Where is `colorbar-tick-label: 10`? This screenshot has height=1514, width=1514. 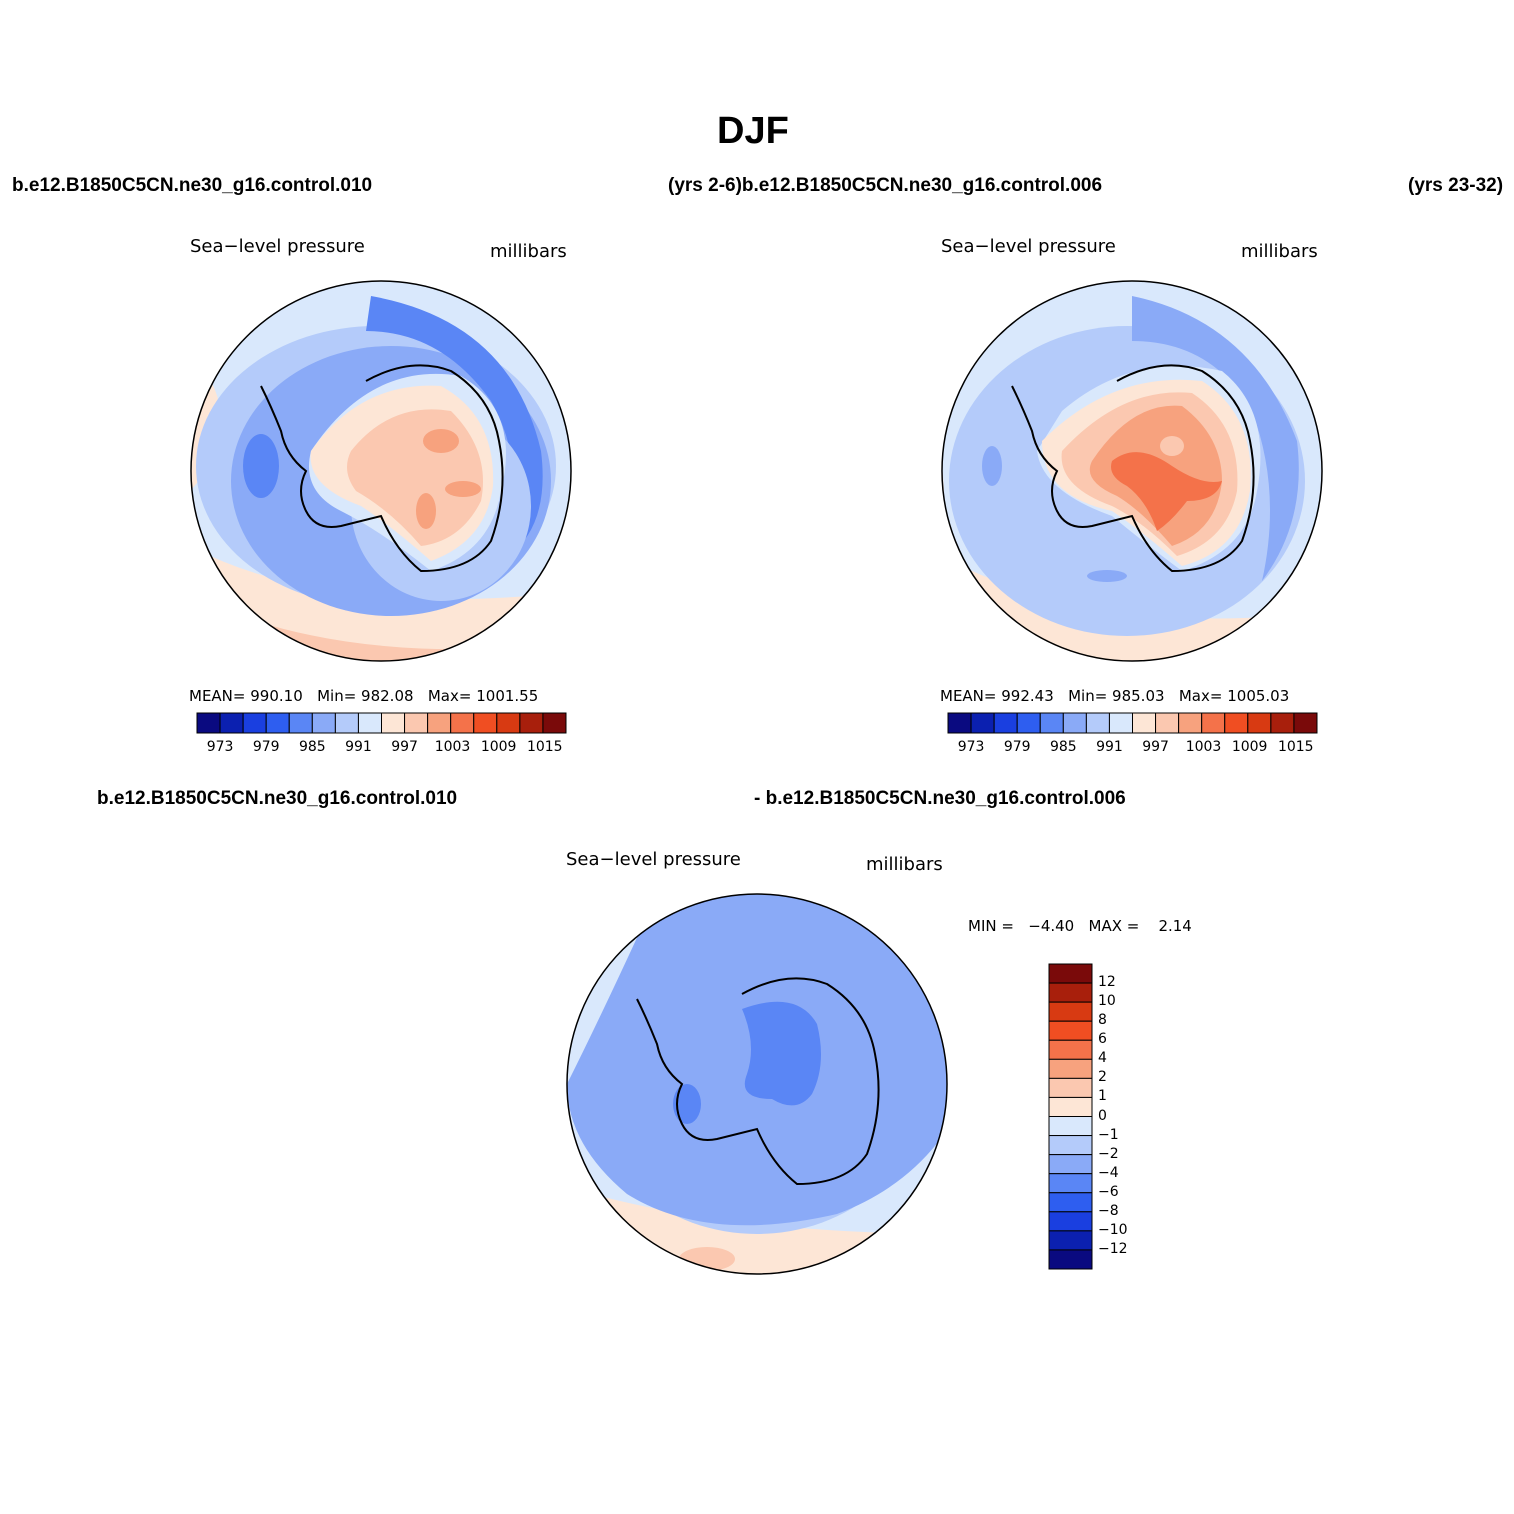
colorbar-tick-label: 10 is located at coordinates (1107, 1001).